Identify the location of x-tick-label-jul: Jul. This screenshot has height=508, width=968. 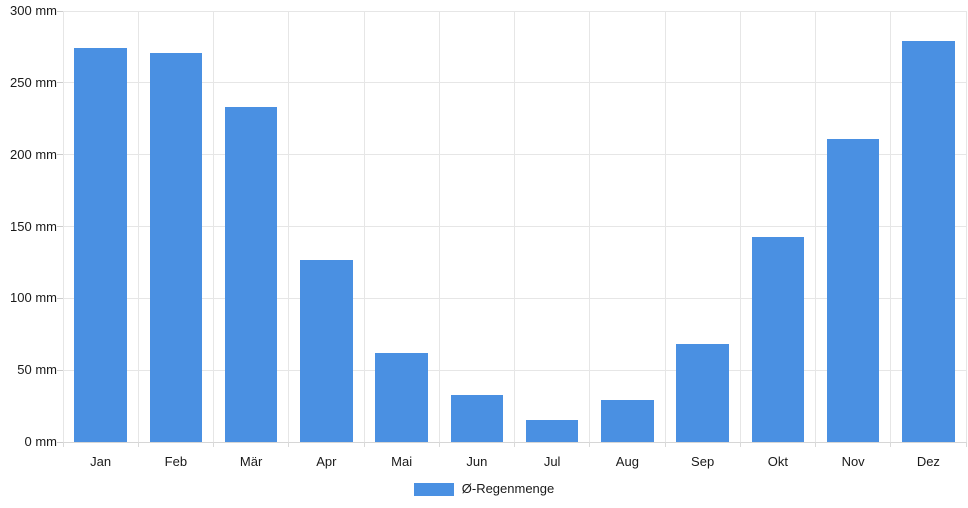
(552, 461).